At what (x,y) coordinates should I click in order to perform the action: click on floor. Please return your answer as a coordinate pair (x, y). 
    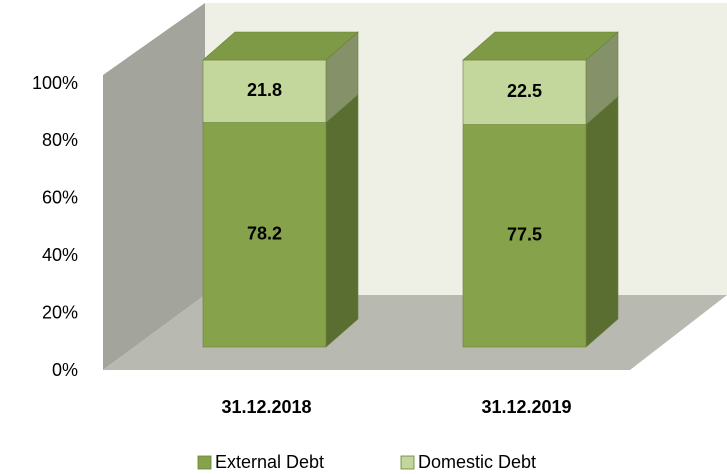
    Looking at the image, I should click on (415, 332).